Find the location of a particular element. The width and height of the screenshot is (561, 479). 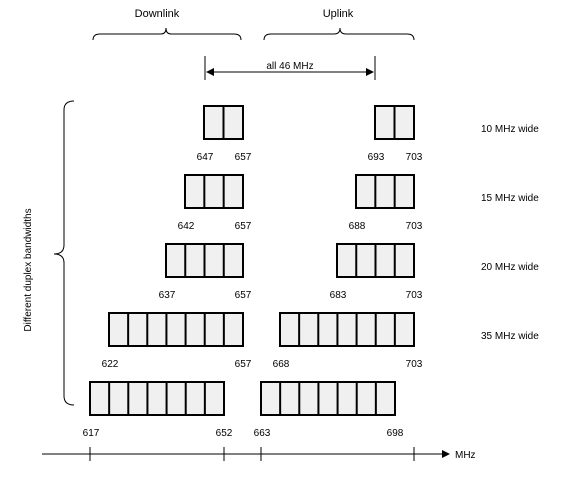

uplink-label: Uplink is located at coordinates (338, 14).